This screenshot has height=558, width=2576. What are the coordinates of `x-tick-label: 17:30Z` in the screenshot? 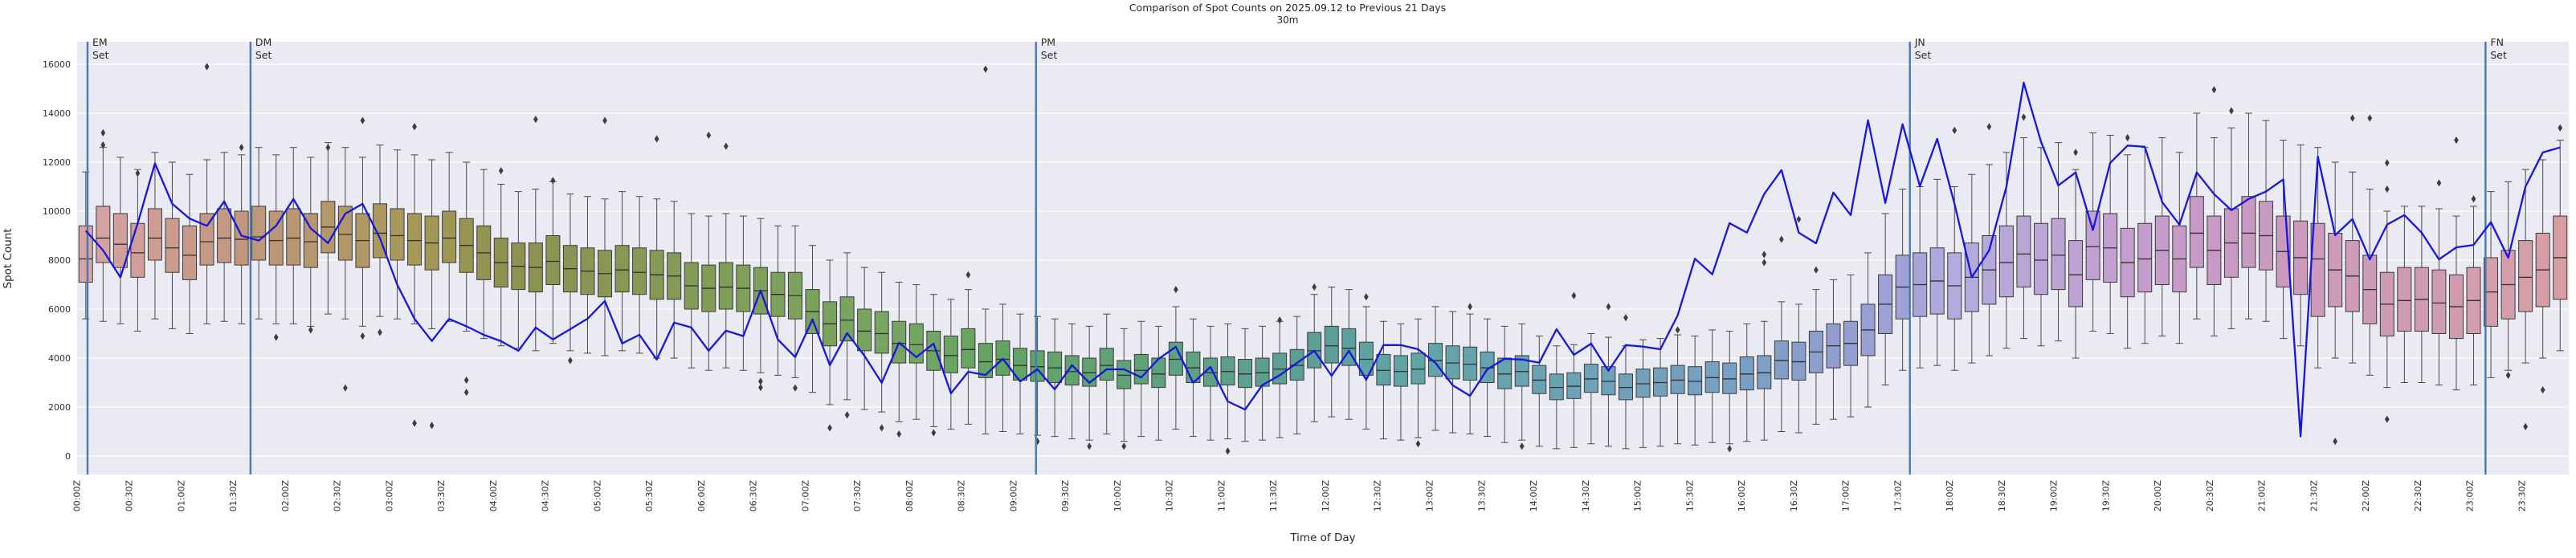 It's located at (1897, 496).